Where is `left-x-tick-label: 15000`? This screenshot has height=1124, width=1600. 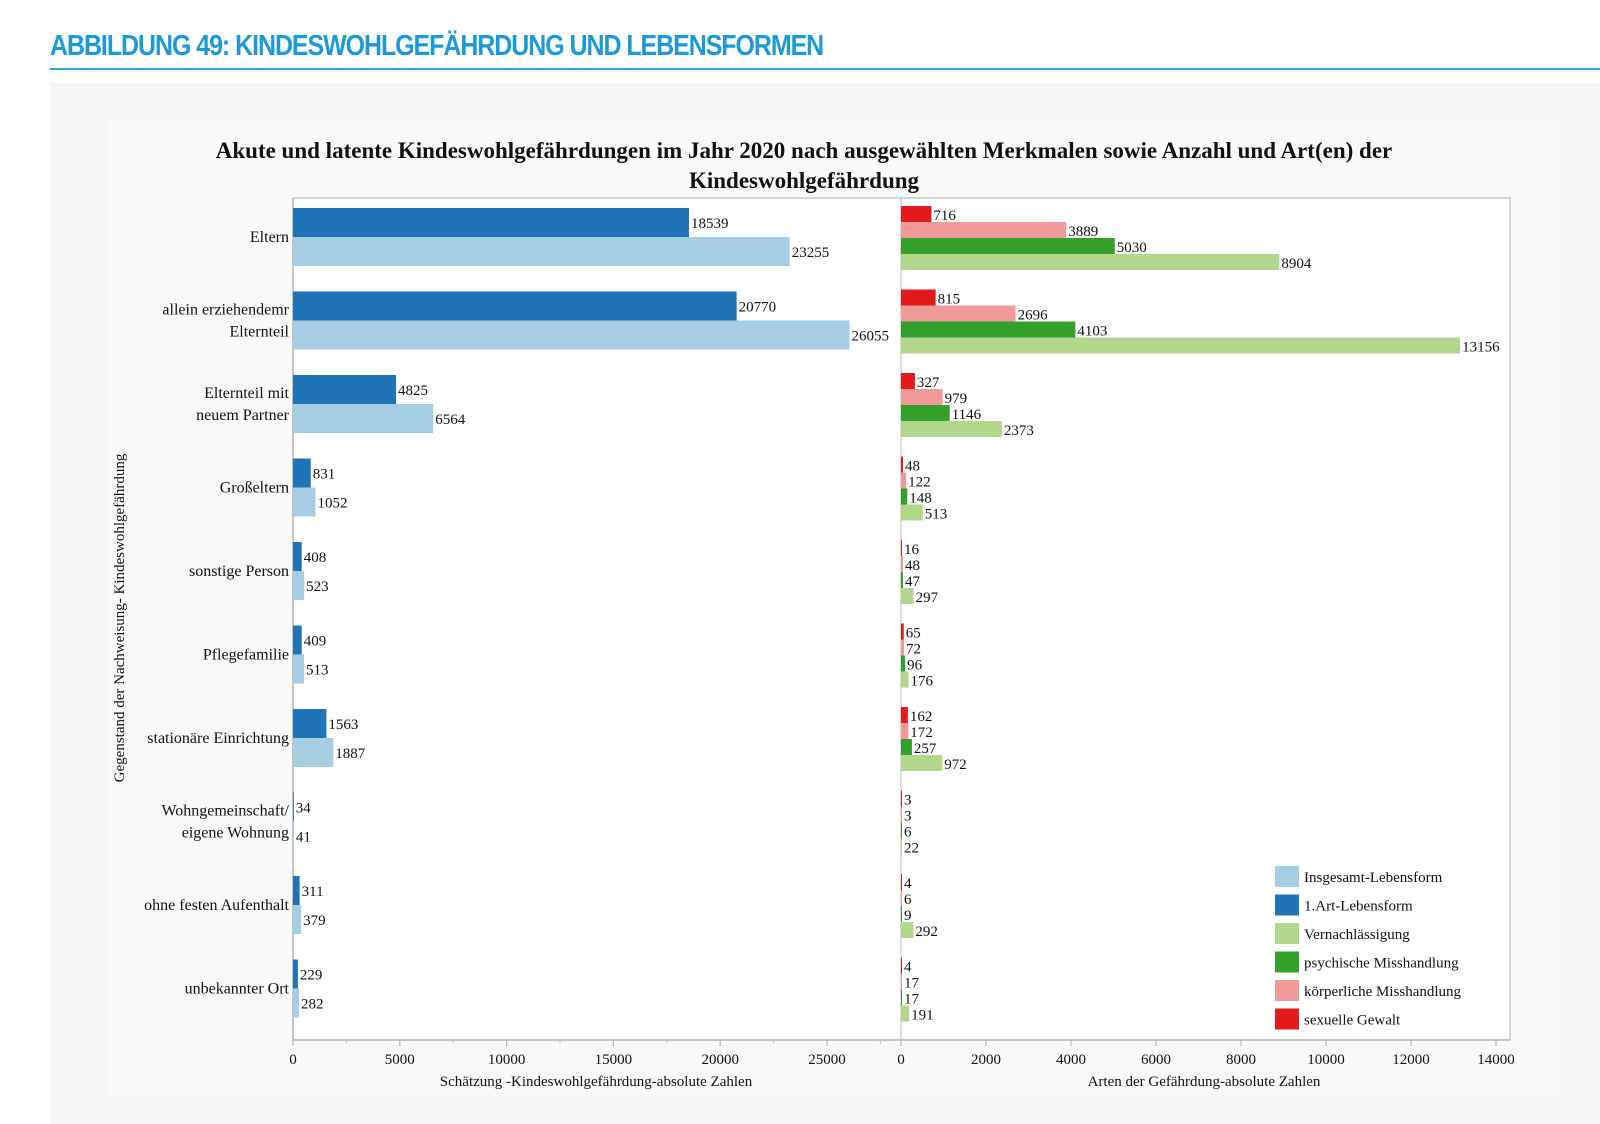 left-x-tick-label: 15000 is located at coordinates (614, 1060).